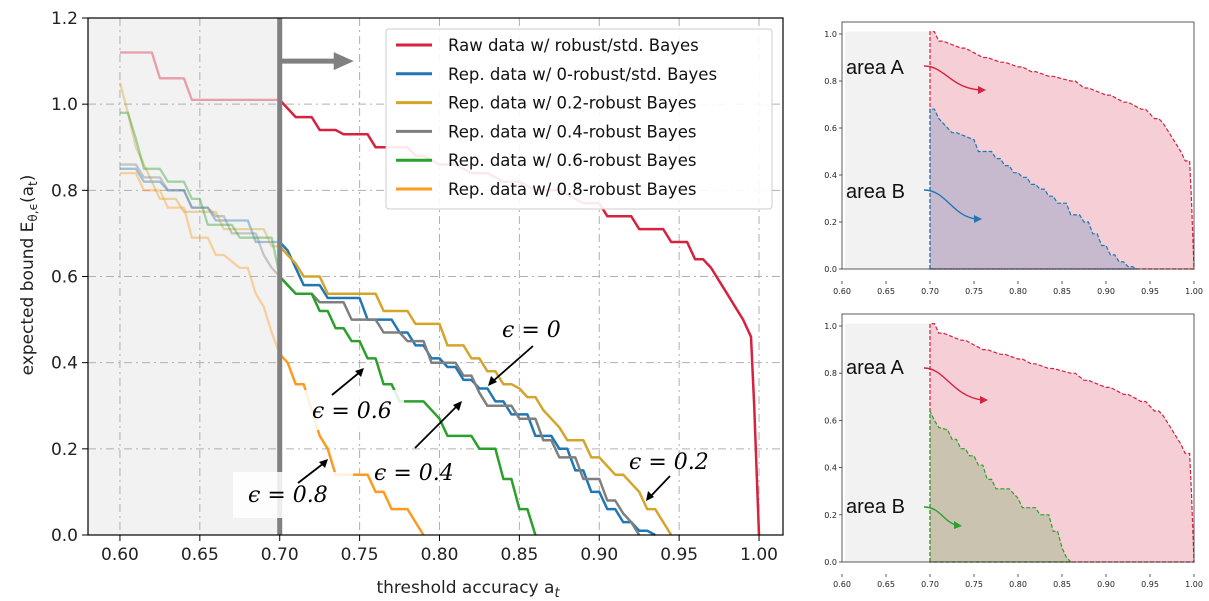 This screenshot has width=1209, height=601. What do you see at coordinates (582, 74) in the screenshot?
I see `legend-label: Rep. data w/ 0-robust/std. Bayes` at bounding box center [582, 74].